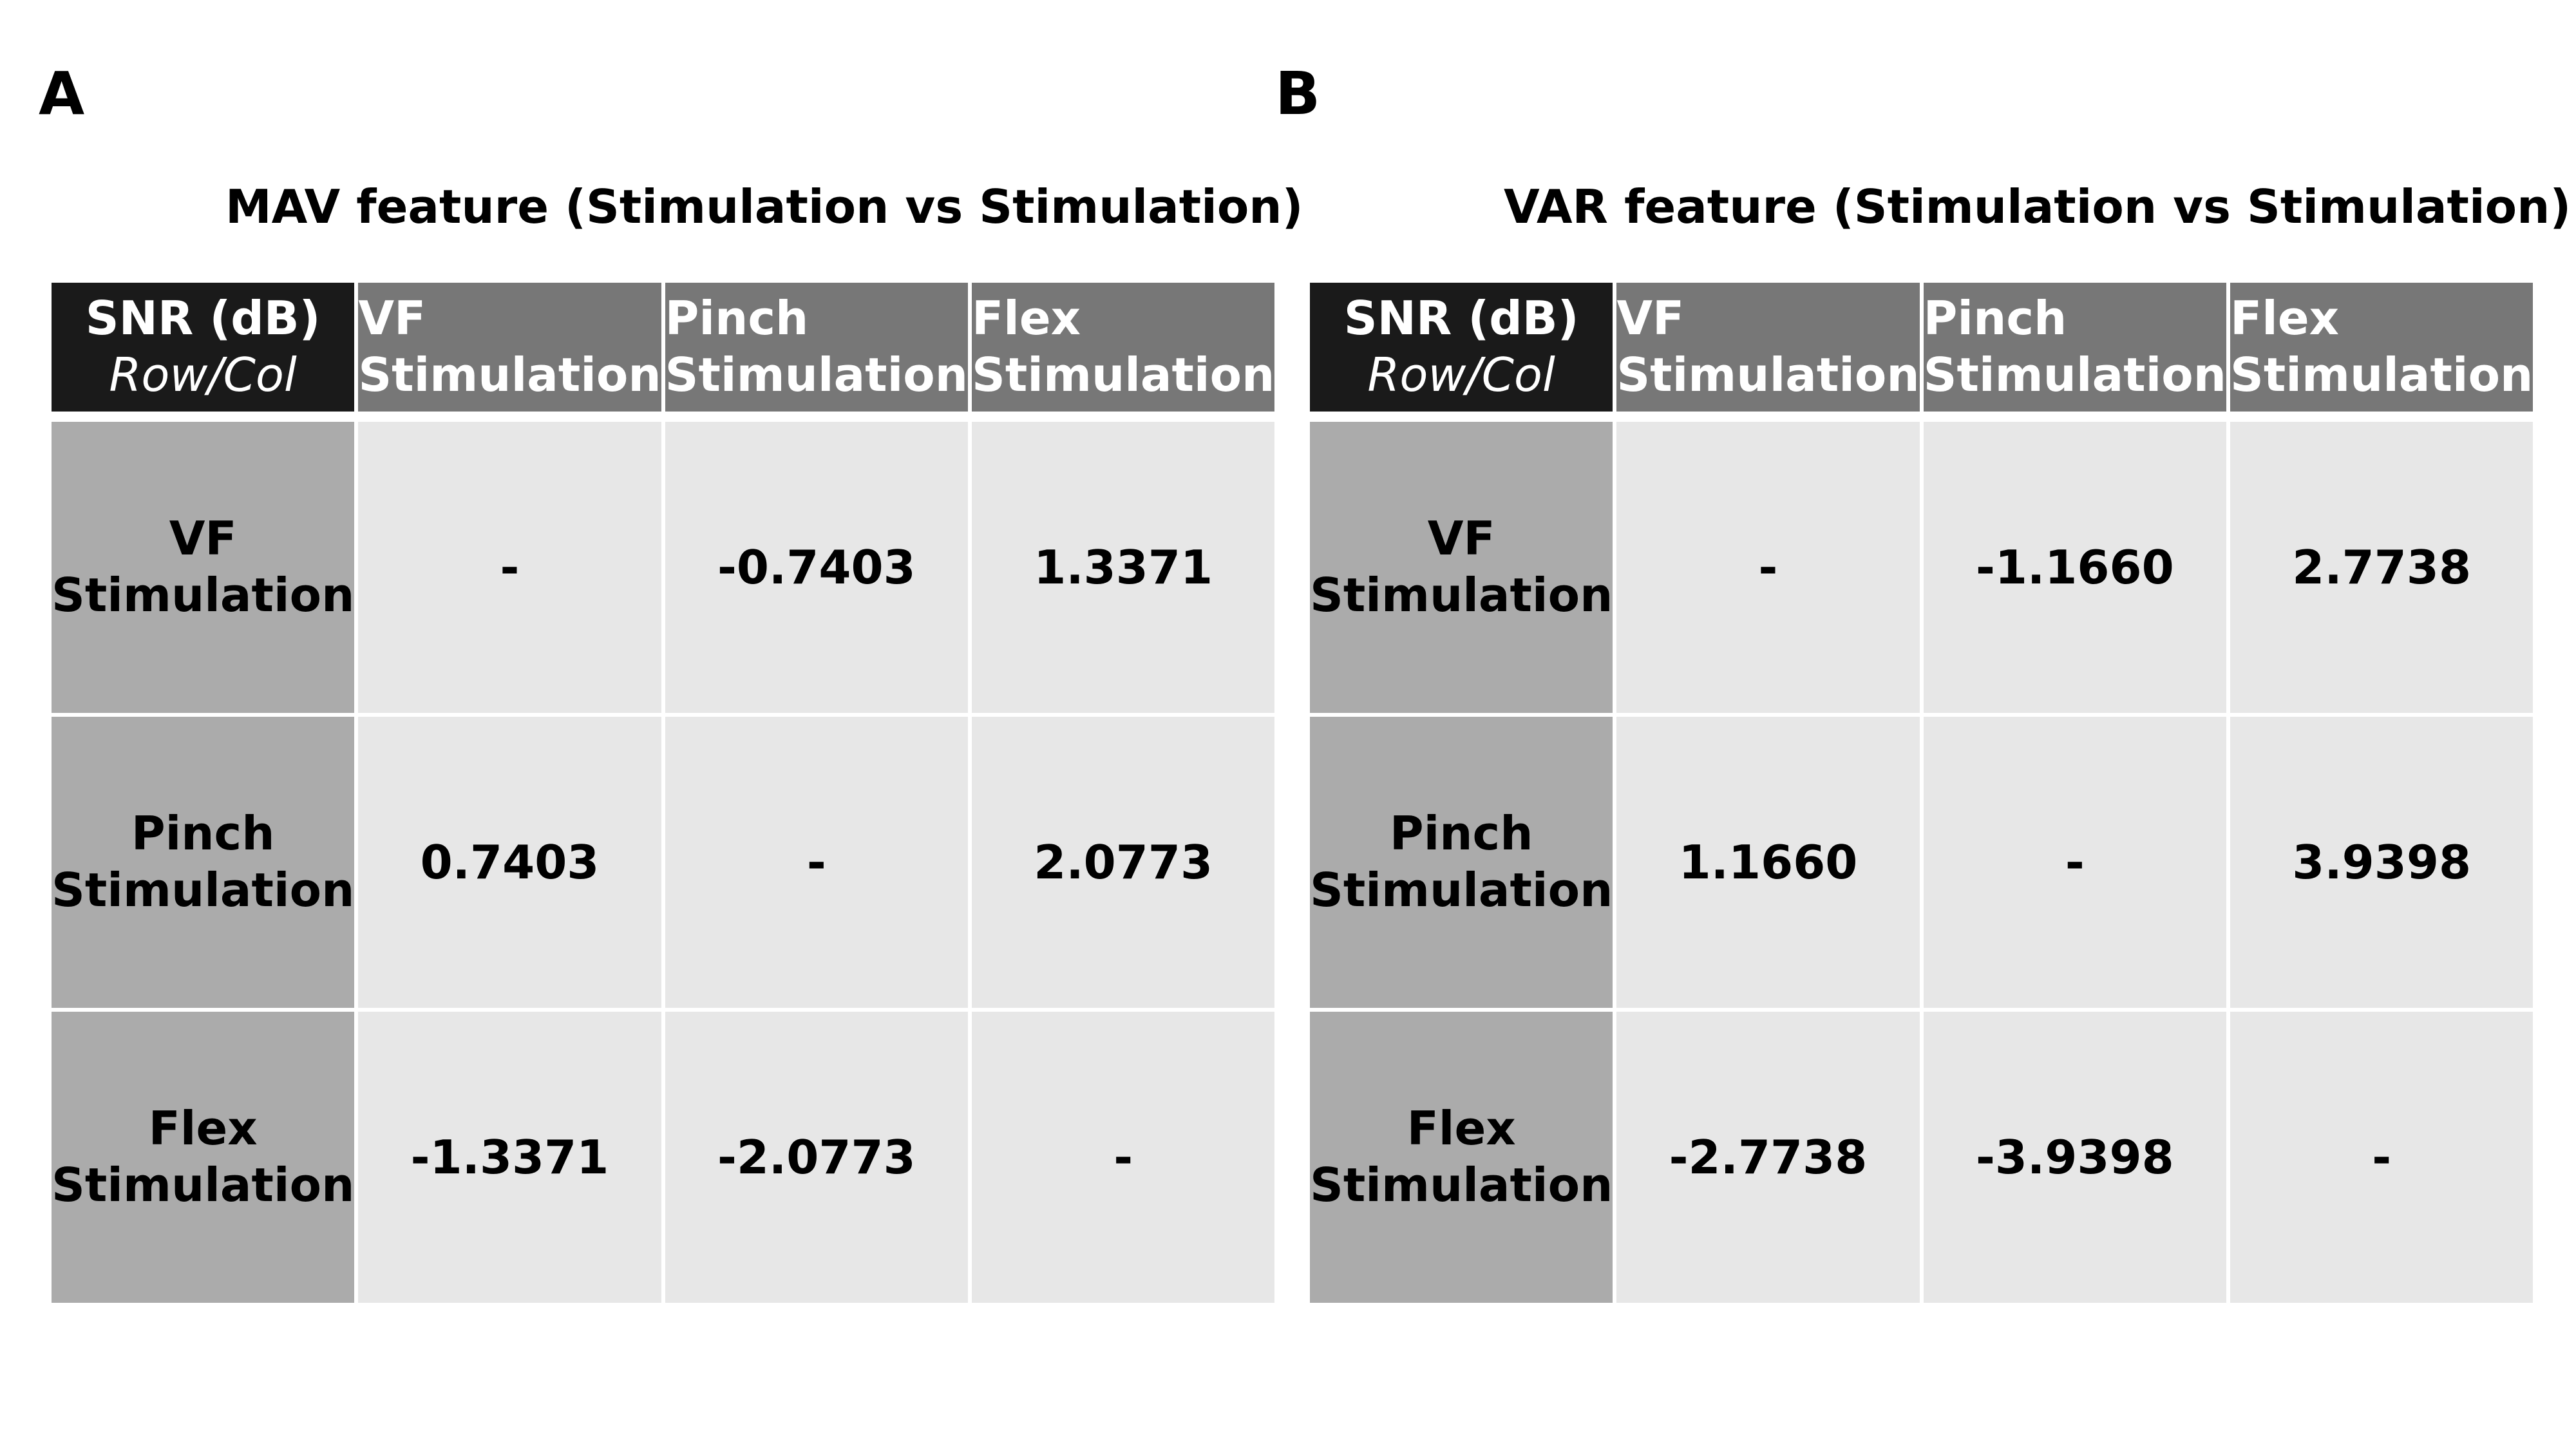 This screenshot has width=2576, height=1449. I want to click on table-cell: 1.1660, so click(1768, 862).